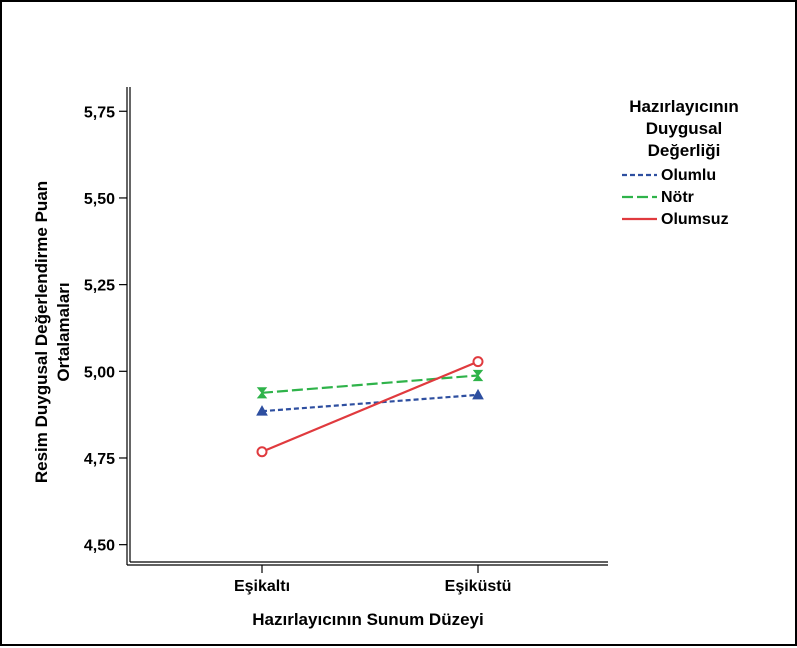 This screenshot has height=648, width=797. Describe the element at coordinates (367, 619) in the screenshot. I see `x-axis-title: Hazırlayıcının Sunum Düzeyi` at that location.